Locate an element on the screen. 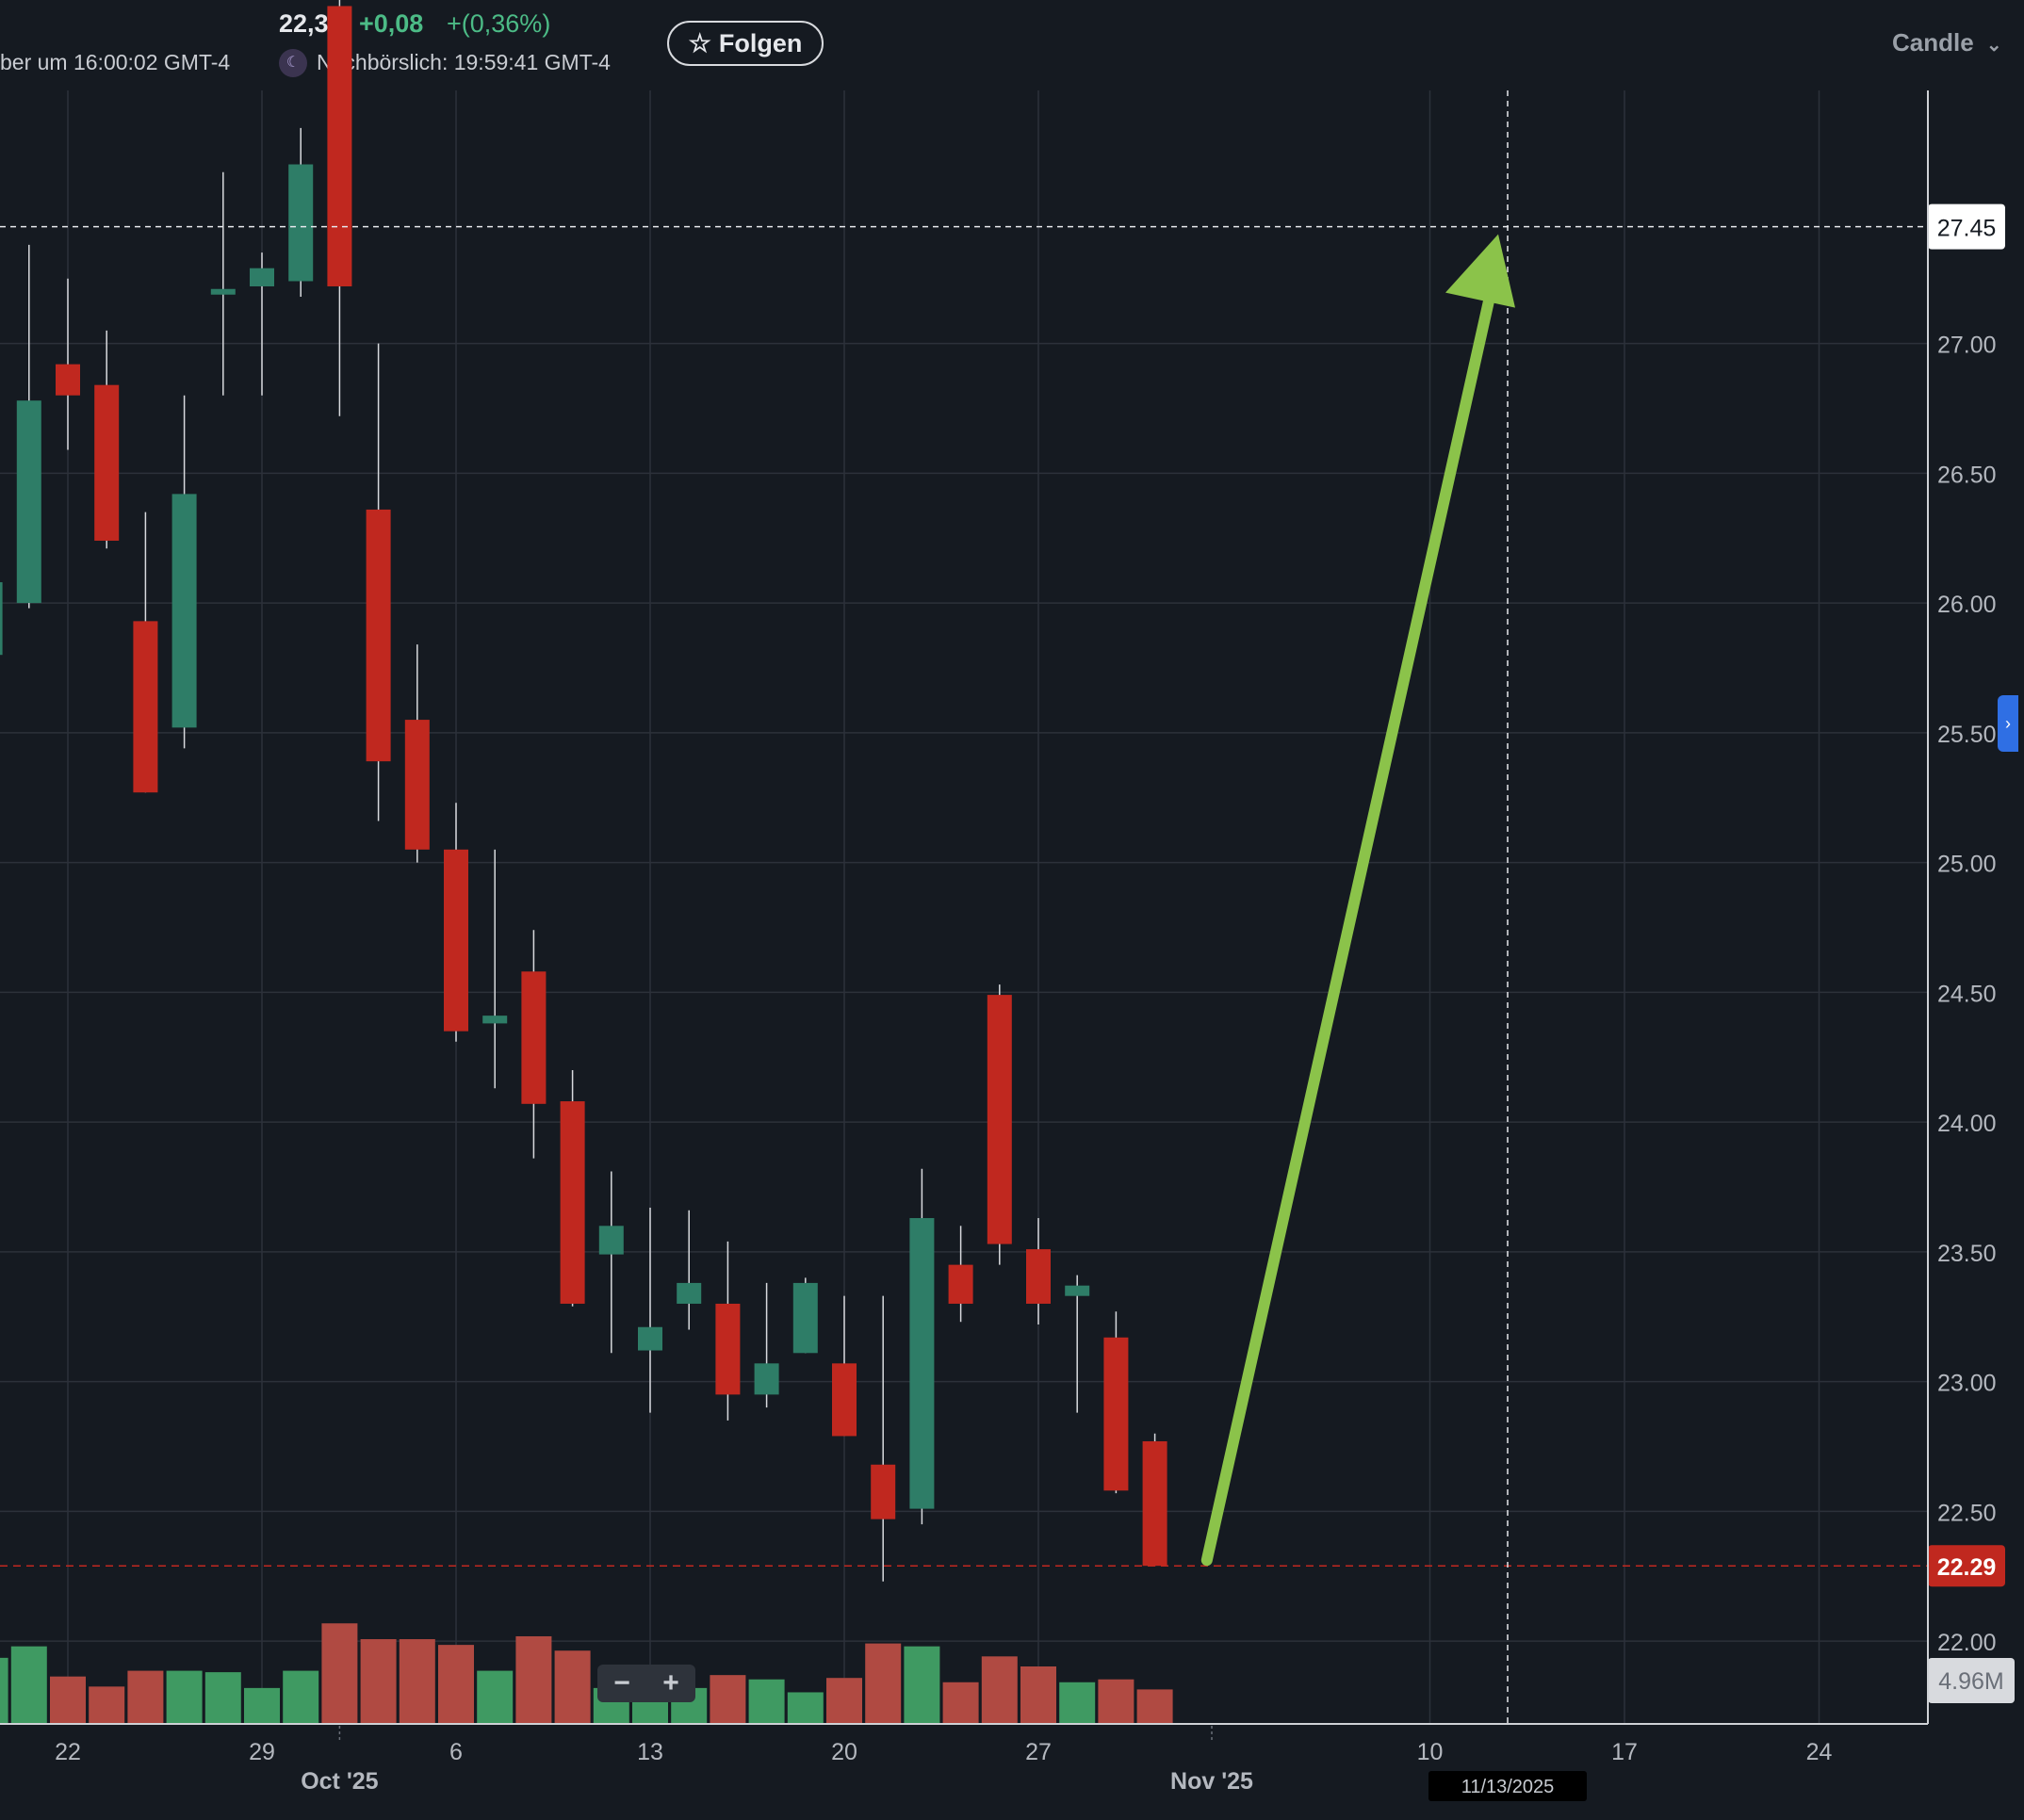 The image size is (2024, 1820). afterhours-time: Nachbörslich: 19:59:41 GMT-4 is located at coordinates (464, 62).